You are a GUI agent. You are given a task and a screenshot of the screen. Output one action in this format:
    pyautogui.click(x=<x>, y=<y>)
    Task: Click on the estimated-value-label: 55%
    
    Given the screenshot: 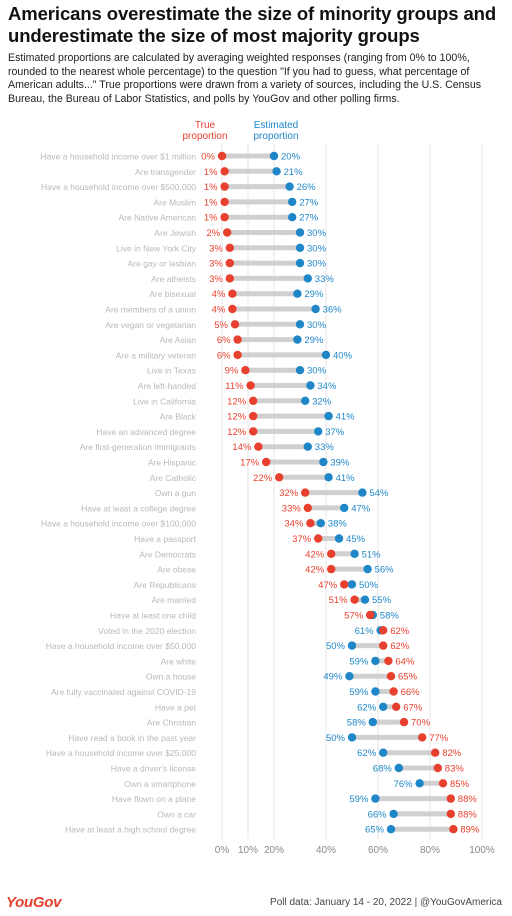 What is the action you would take?
    pyautogui.click(x=382, y=600)
    